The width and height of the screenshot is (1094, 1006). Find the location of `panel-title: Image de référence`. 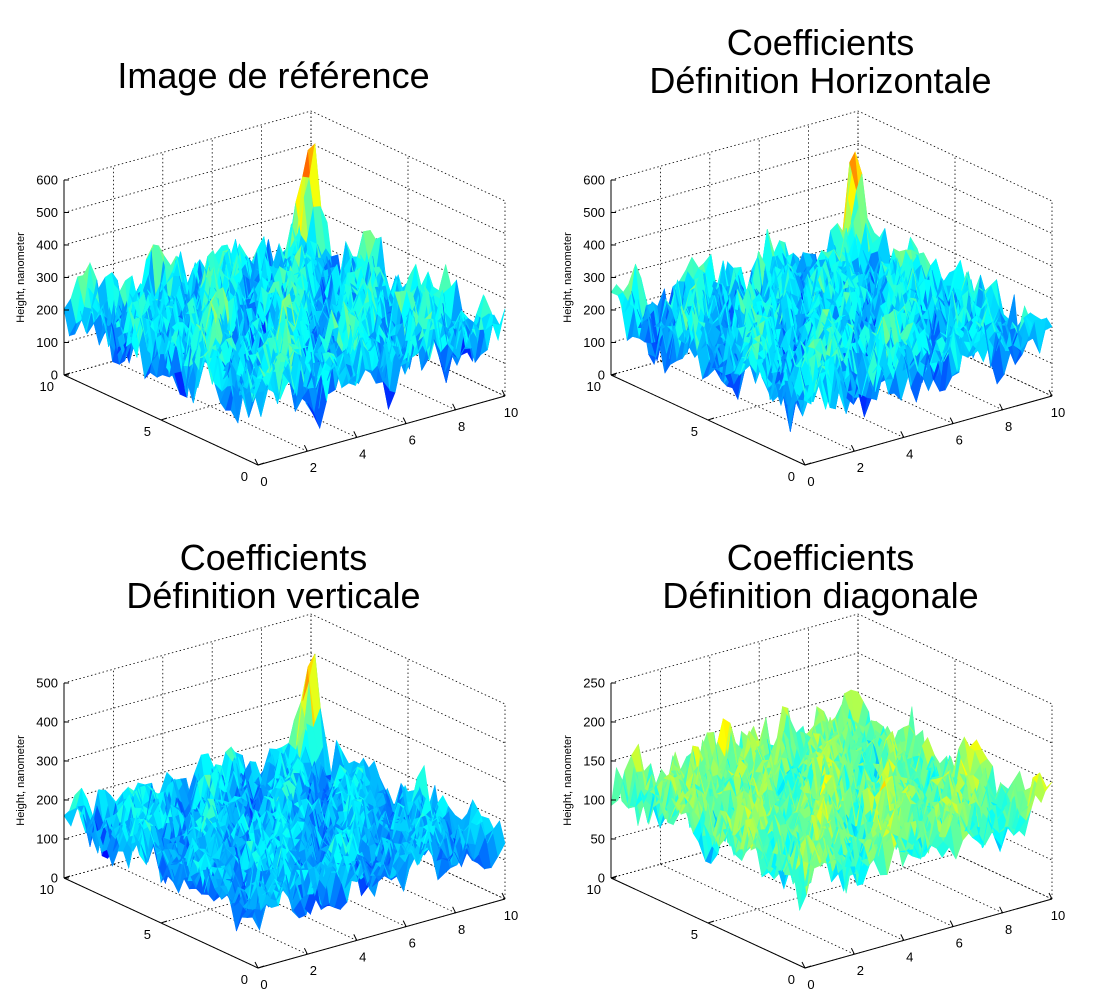

panel-title: Image de référence is located at coordinates (273, 76).